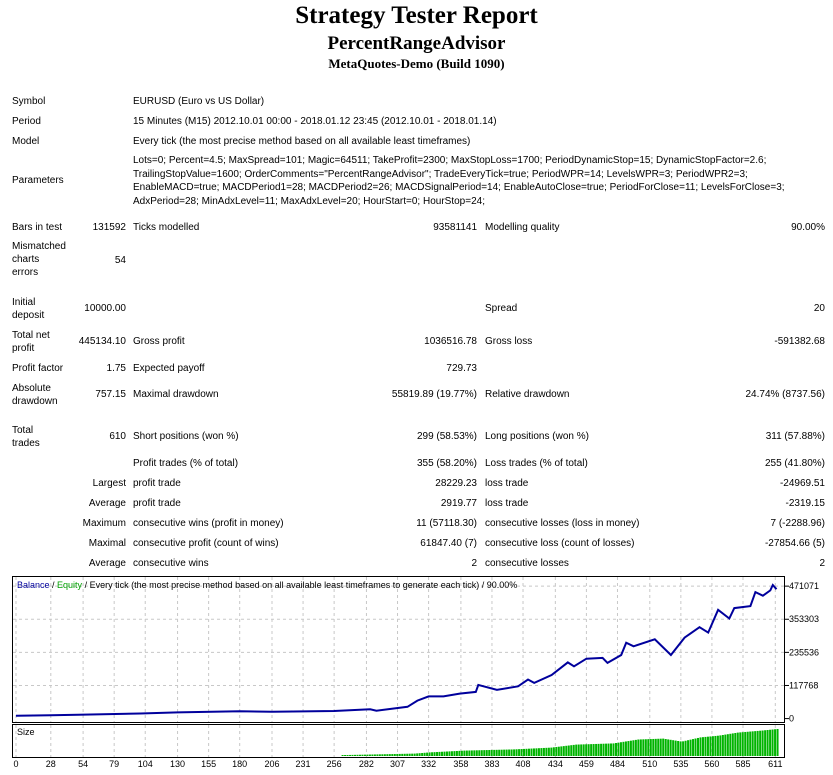 The width and height of the screenshot is (833, 775). Describe the element at coordinates (555, 764) in the screenshot. I see `x-tick-label: 434` at that location.